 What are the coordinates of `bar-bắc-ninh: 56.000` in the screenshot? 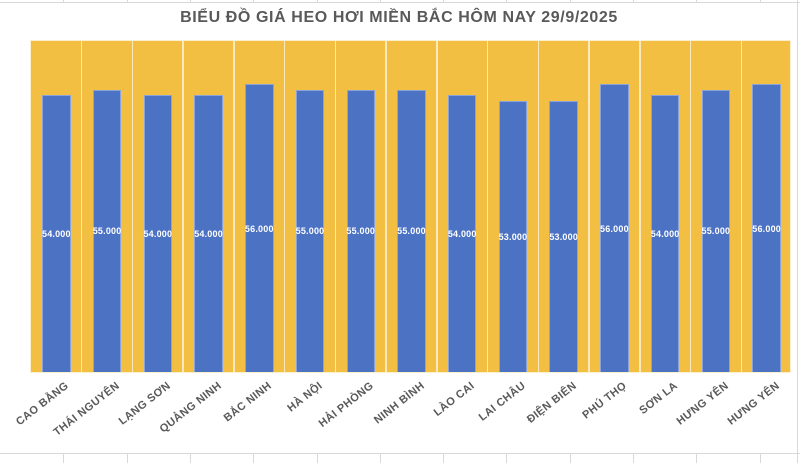 It's located at (259, 228).